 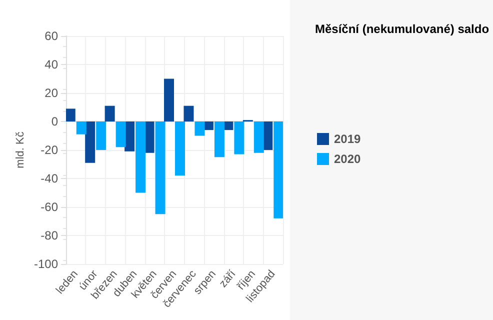 I want to click on y-tick-label: -60, so click(x=49, y=207).